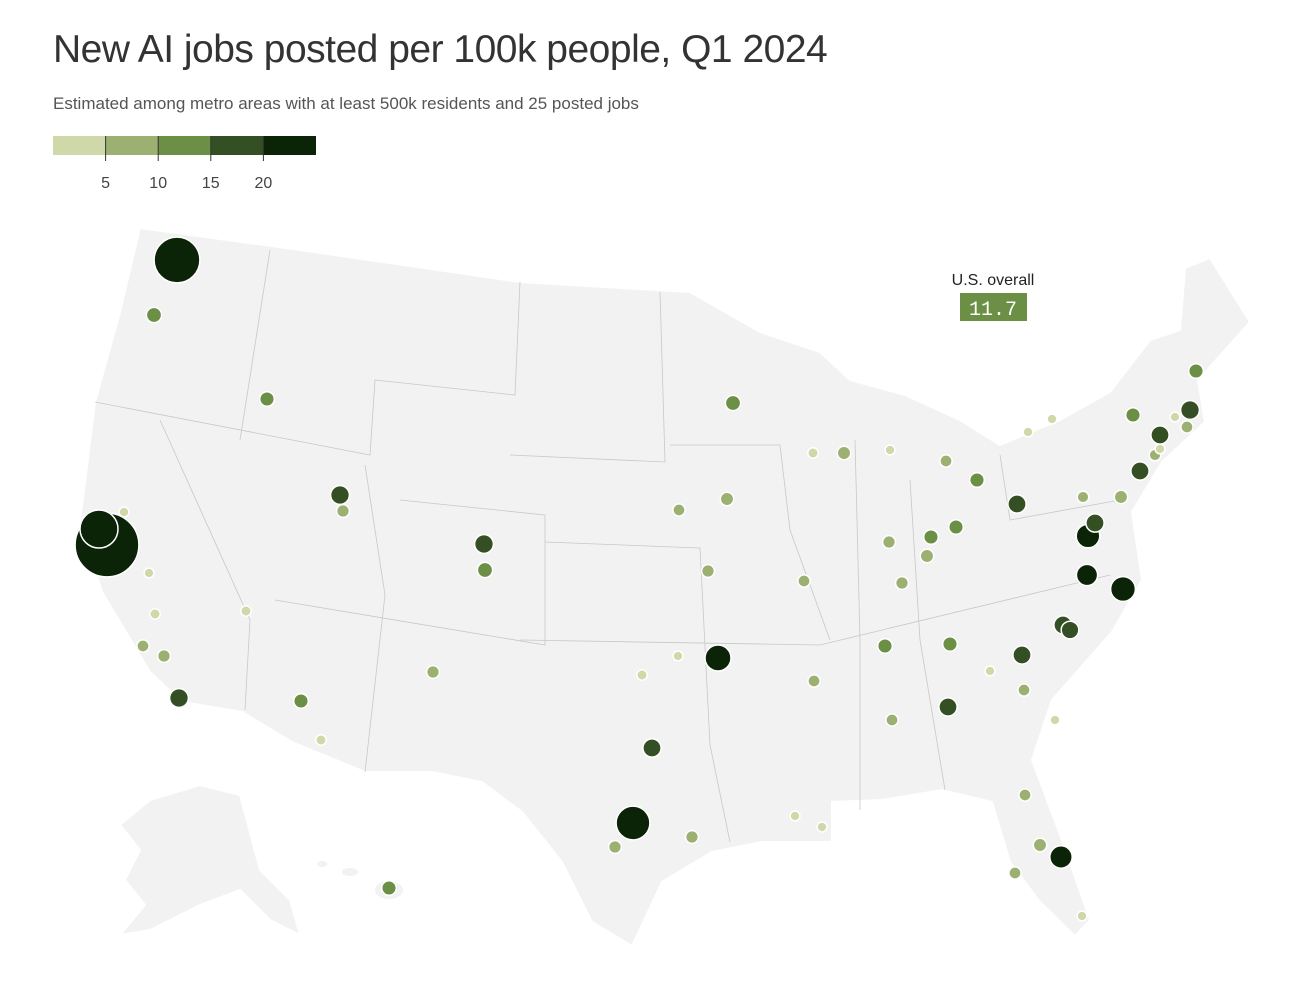 The height and width of the screenshot is (985, 1292). What do you see at coordinates (105, 183) in the screenshot?
I see `legend-tick-label: 5` at bounding box center [105, 183].